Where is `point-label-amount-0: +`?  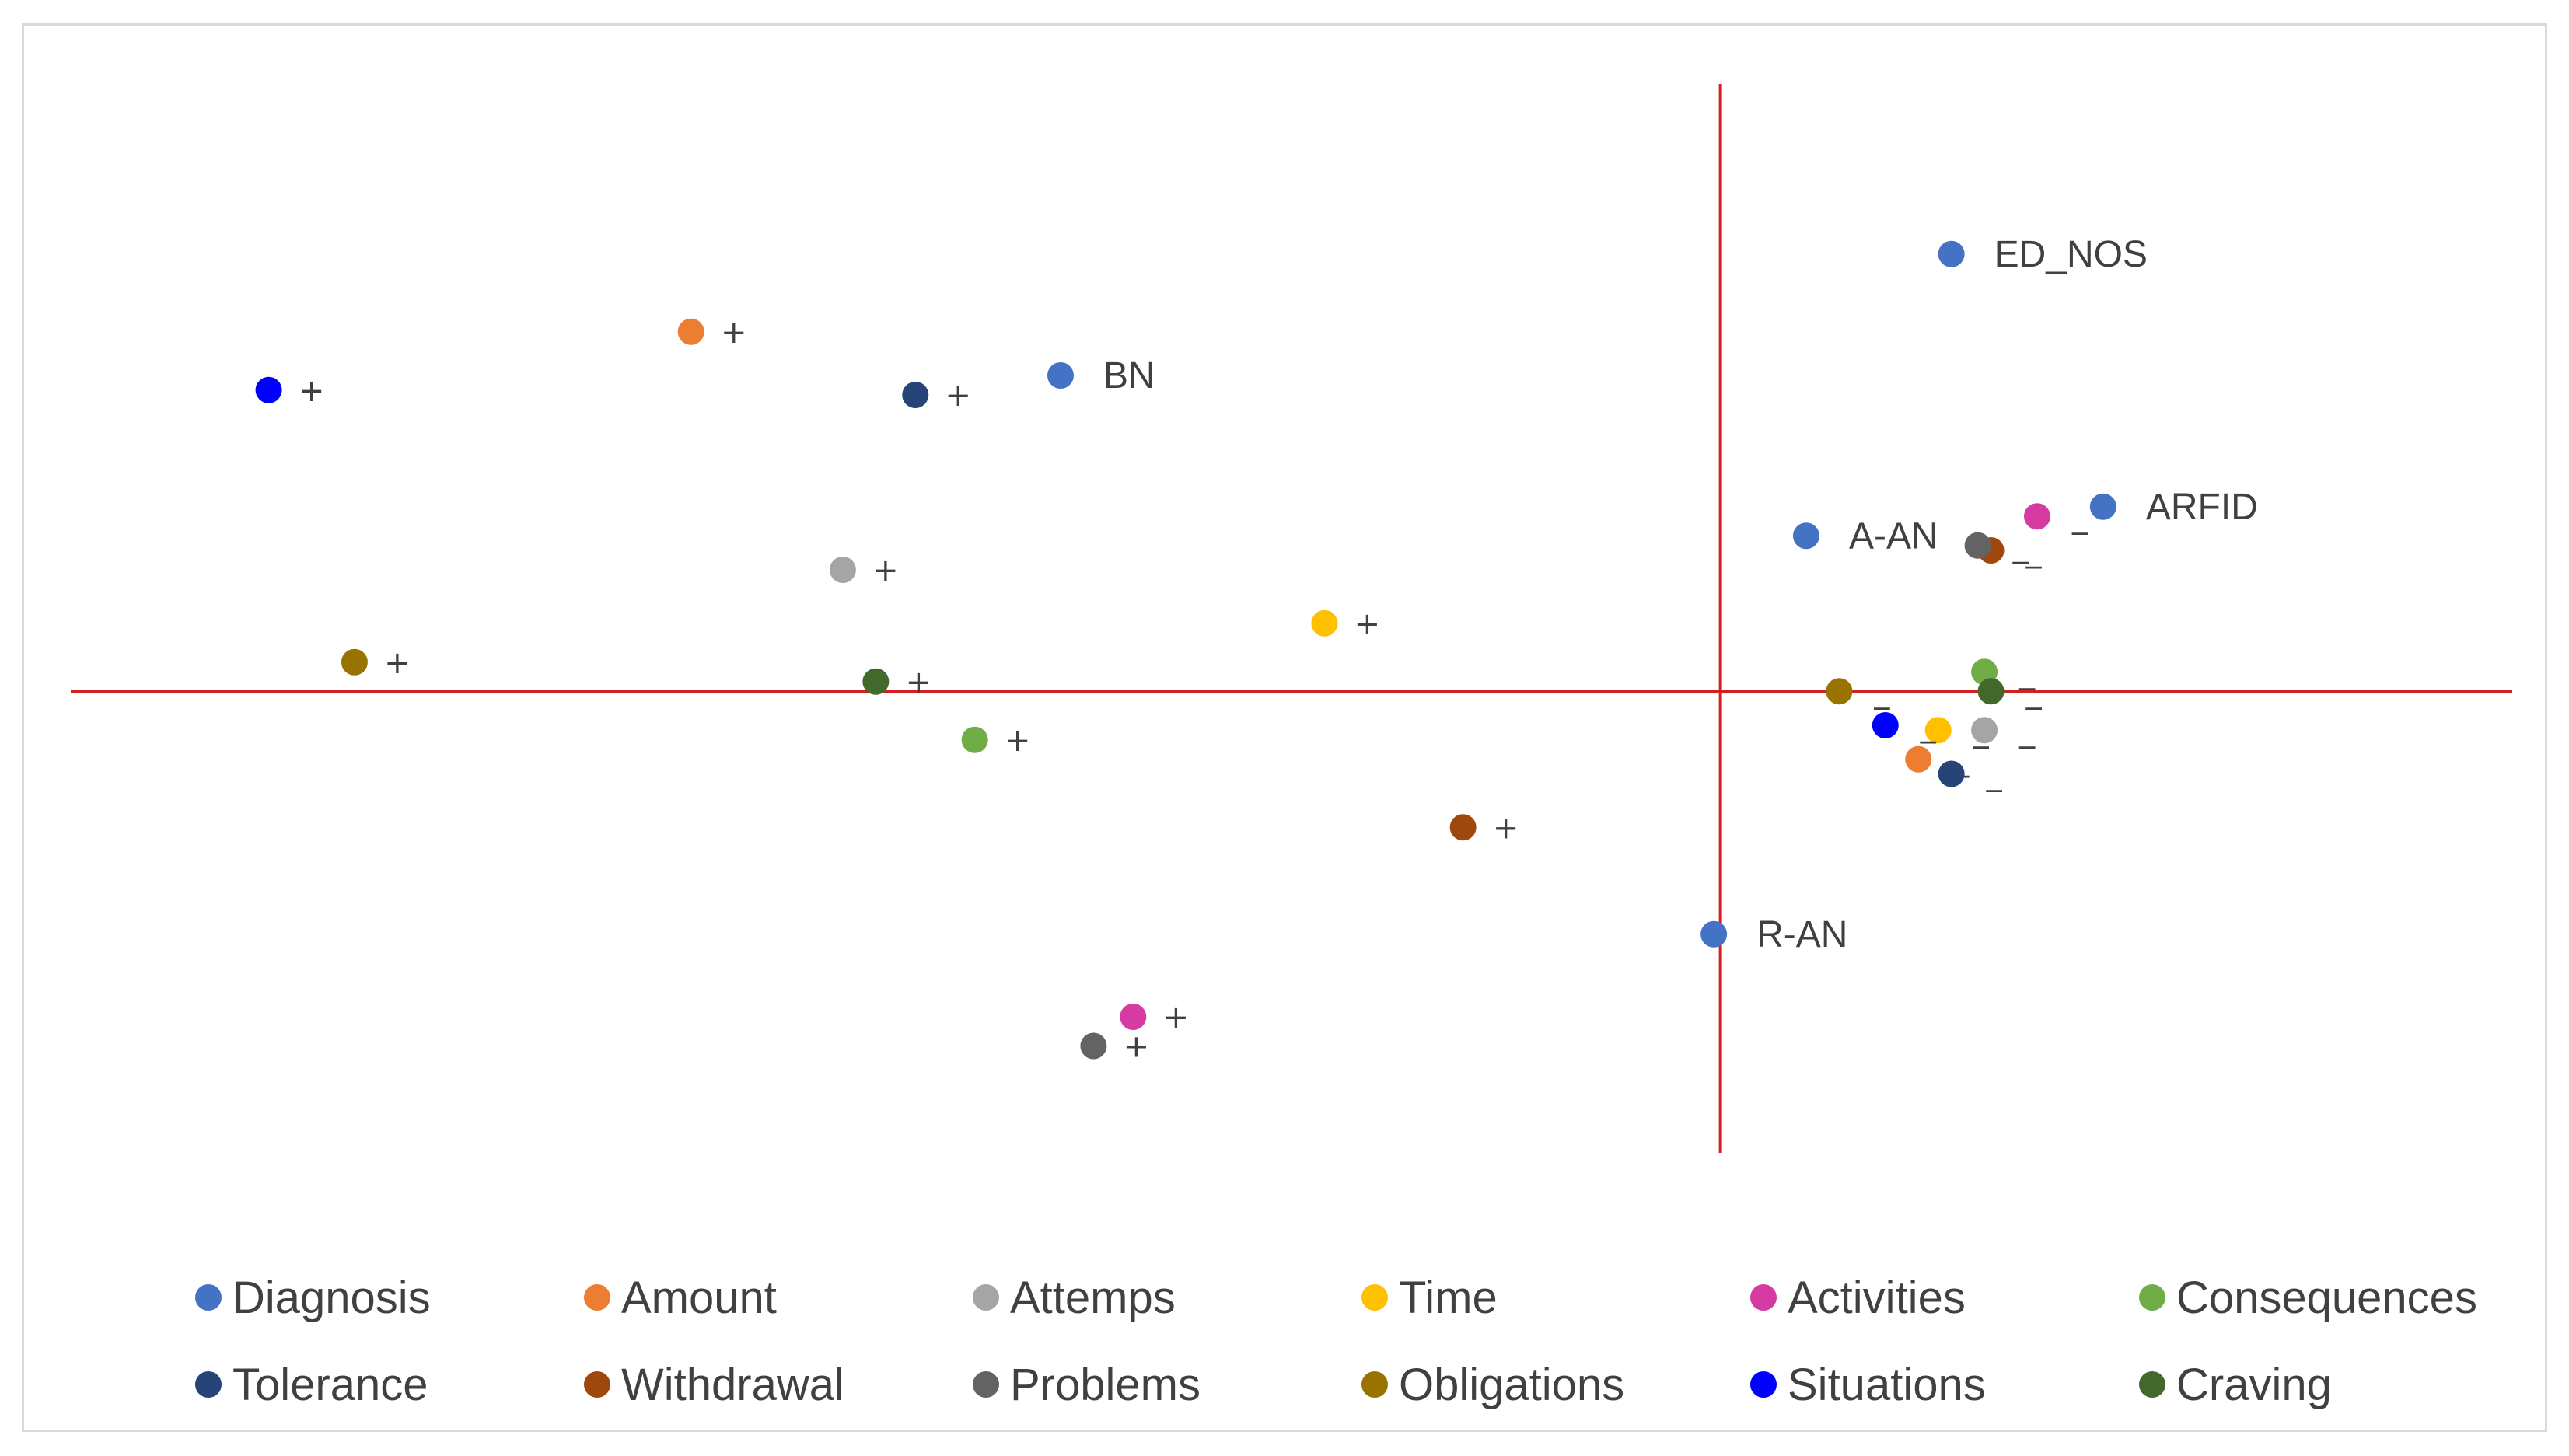
point-label-amount-0: + is located at coordinates (734, 333).